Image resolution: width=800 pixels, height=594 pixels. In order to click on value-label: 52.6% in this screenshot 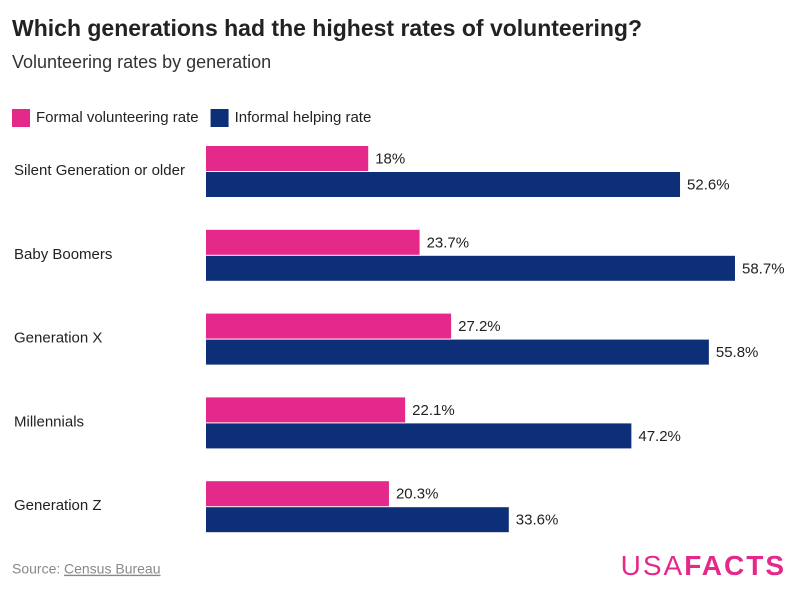, I will do `click(708, 184)`.